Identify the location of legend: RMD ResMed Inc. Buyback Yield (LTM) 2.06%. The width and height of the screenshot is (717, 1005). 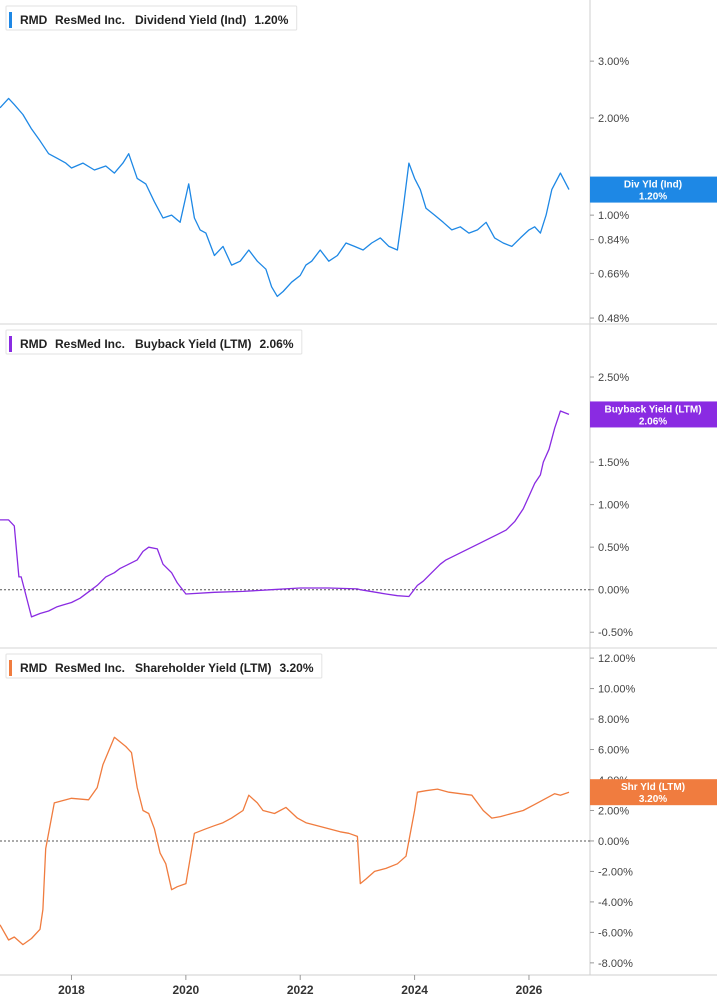
(154, 342).